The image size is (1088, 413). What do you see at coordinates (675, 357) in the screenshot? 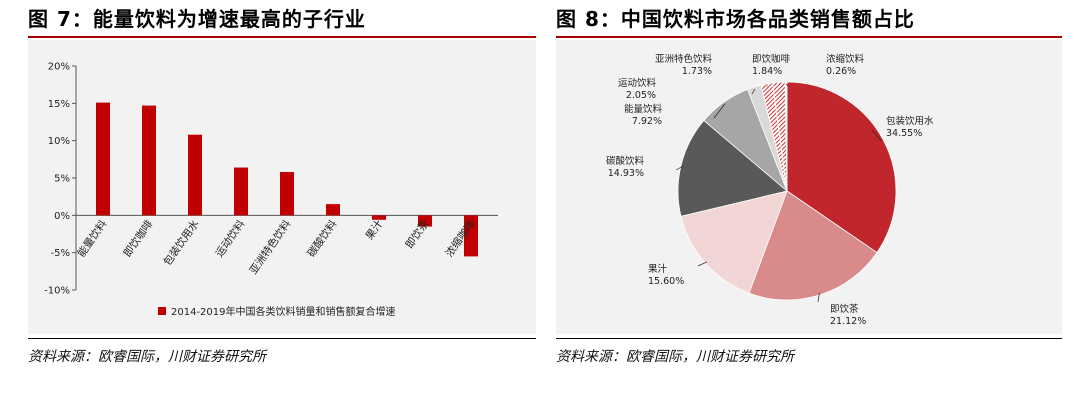
I see `figure-8-source: 资料来源：欧睿国际，川财证券研究所` at bounding box center [675, 357].